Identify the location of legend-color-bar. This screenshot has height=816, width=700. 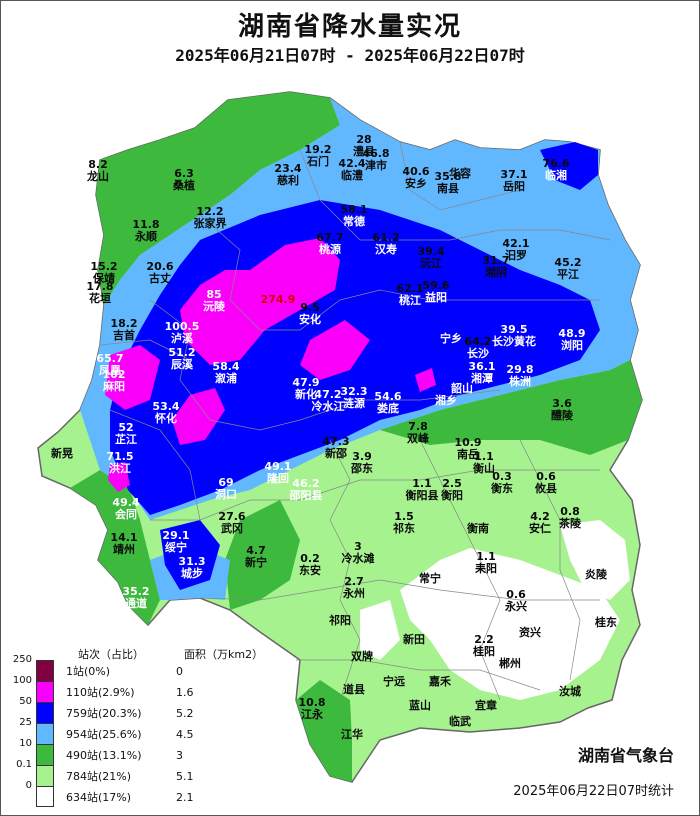
(45, 733).